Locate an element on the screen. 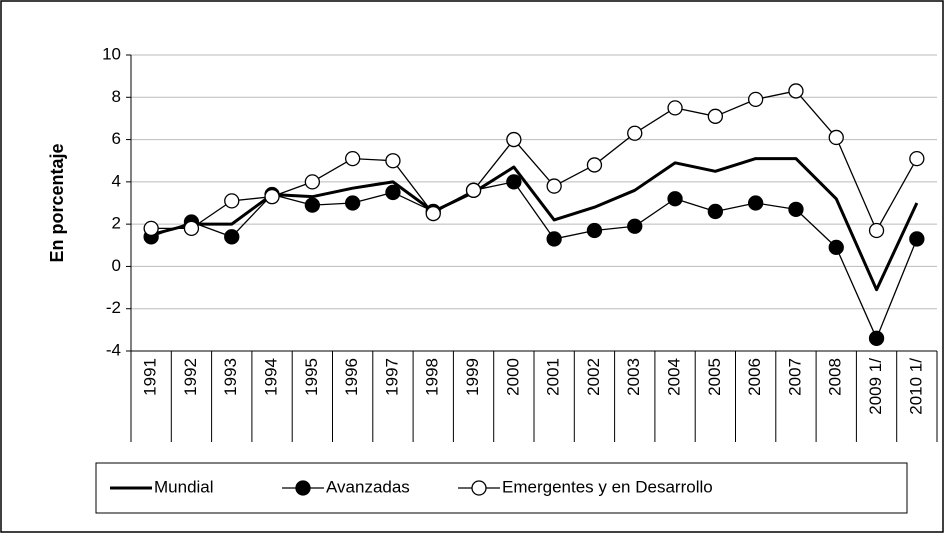 The height and width of the screenshot is (538, 944). y-tick-label: 10 is located at coordinates (111, 53).